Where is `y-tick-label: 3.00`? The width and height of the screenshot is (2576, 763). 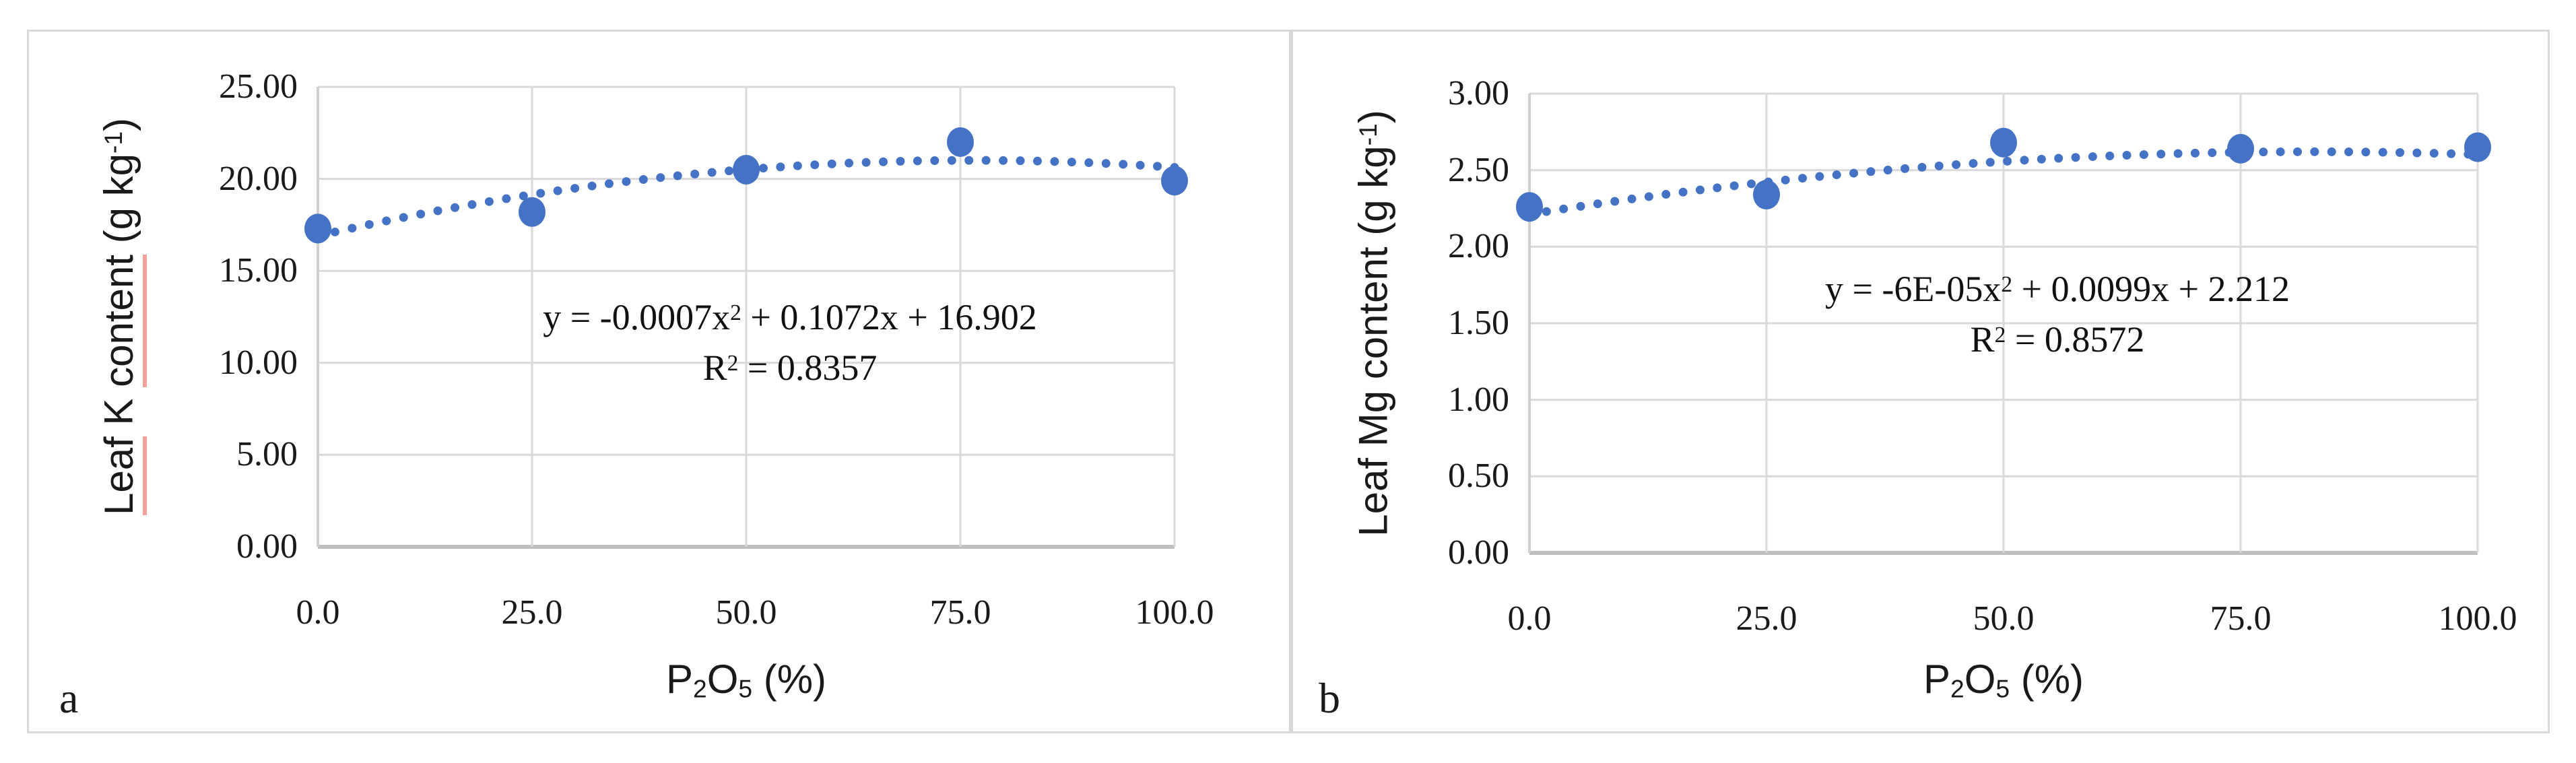 y-tick-label: 3.00 is located at coordinates (1478, 93).